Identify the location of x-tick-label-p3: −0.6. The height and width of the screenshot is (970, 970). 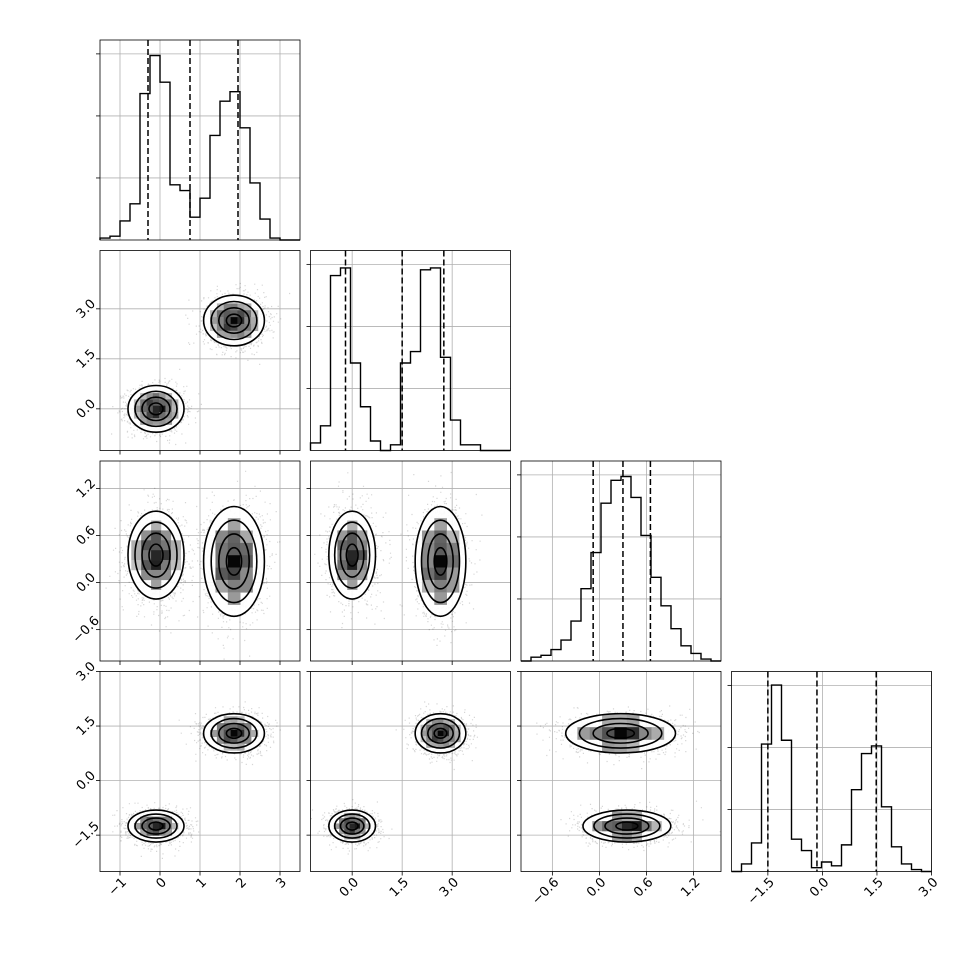
(545, 891).